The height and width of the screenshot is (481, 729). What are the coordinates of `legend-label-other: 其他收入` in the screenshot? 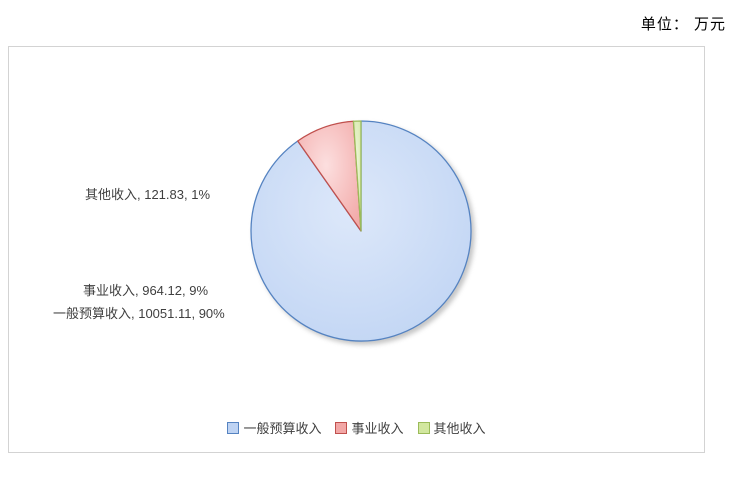 It's located at (459, 428).